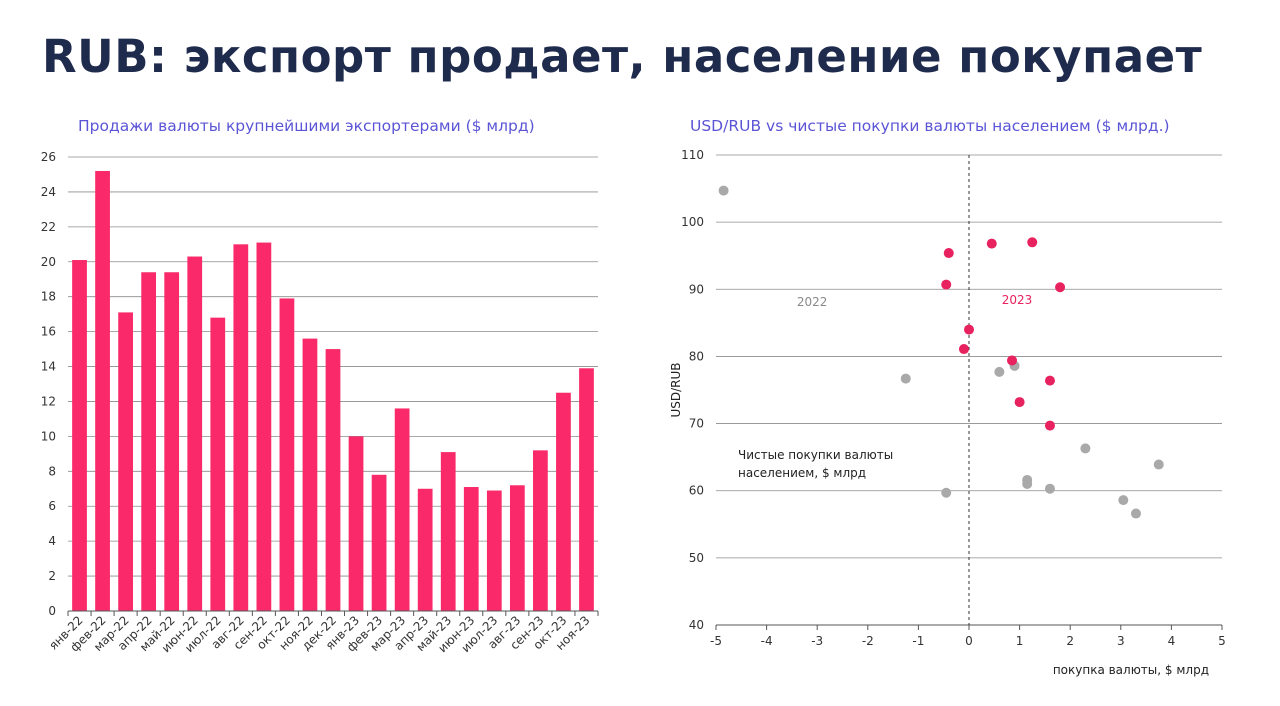 The width and height of the screenshot is (1280, 706). Describe the element at coordinates (969, 641) in the screenshot. I see `scatter-x-tick-label: 0` at that location.